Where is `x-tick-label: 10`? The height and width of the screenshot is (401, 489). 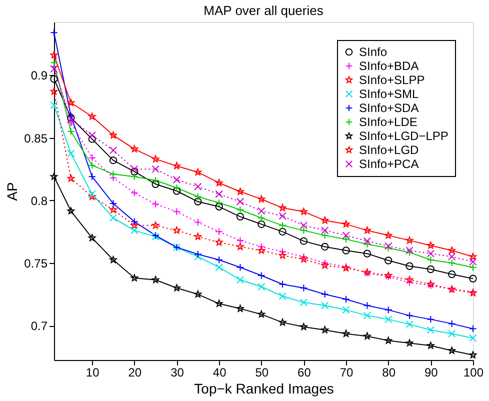
x-tick-label: 10 is located at coordinates (93, 373).